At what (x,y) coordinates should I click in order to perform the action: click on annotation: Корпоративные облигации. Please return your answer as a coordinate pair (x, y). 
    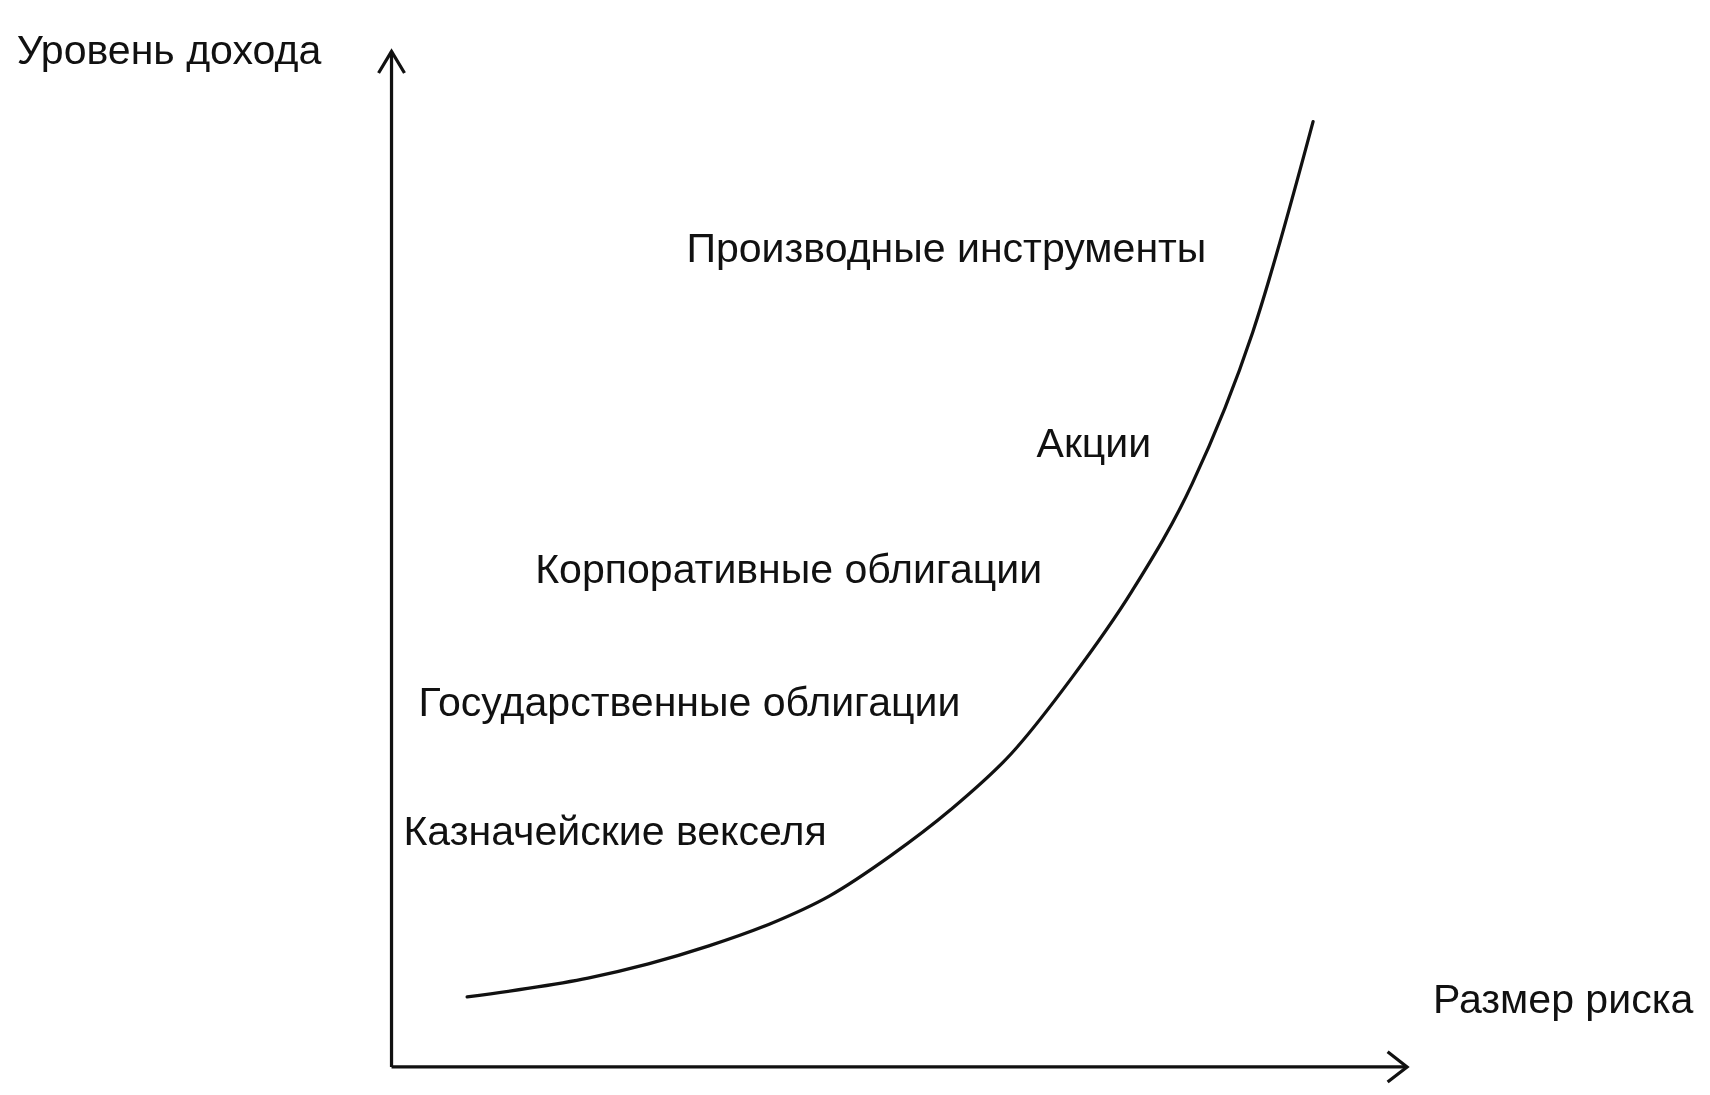
    Looking at the image, I should click on (789, 568).